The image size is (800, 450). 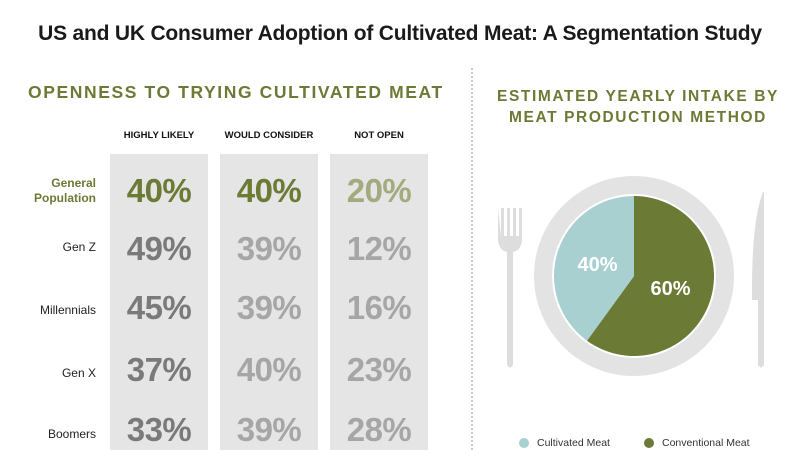 I want to click on legend-swatch-conventional, so click(x=649, y=443).